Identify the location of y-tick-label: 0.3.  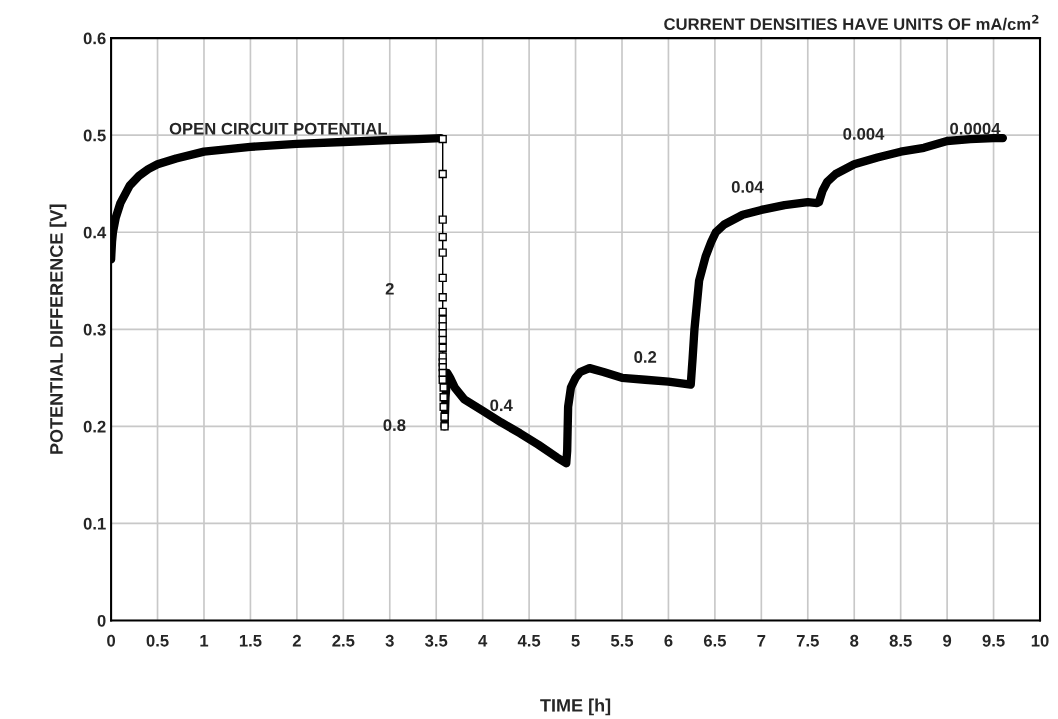
(94, 329).